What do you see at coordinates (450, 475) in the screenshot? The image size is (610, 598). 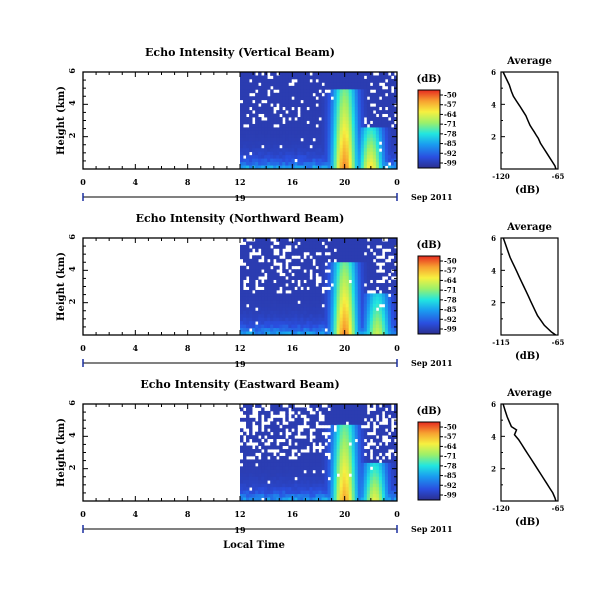 I see `colorbar-tick-label: -85` at bounding box center [450, 475].